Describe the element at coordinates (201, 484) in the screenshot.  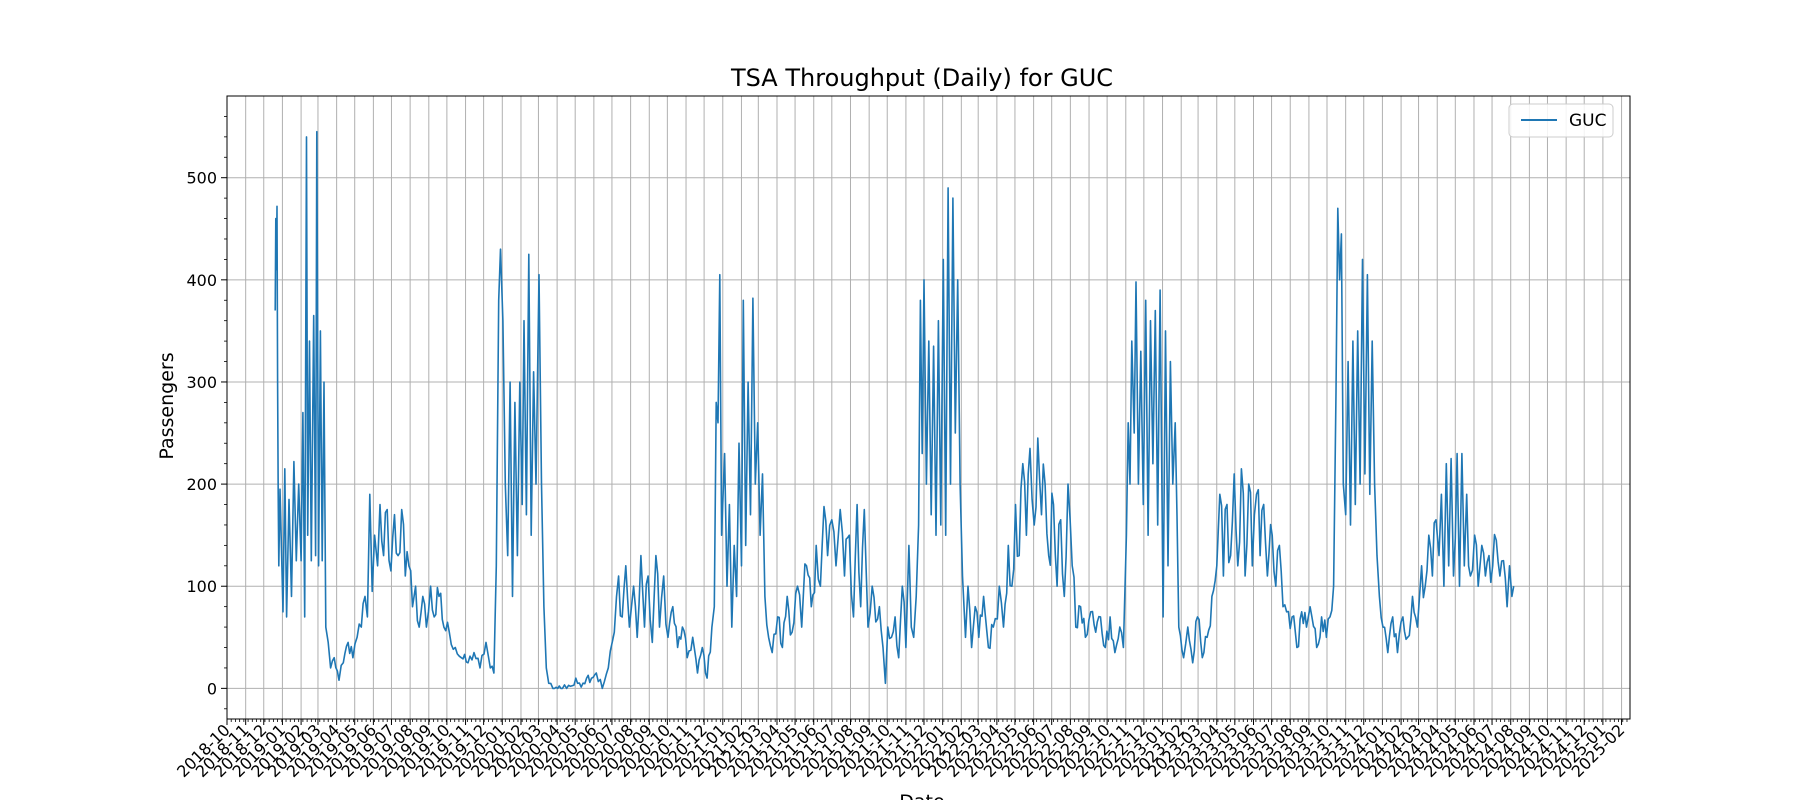
I see `y-tick-label: 200` at that location.